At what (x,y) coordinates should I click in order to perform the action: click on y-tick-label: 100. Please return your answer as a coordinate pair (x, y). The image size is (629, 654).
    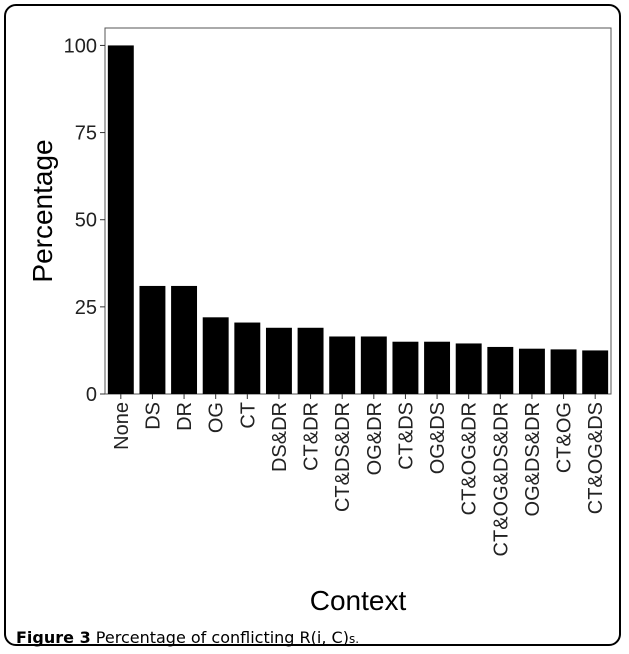
    Looking at the image, I should click on (80, 46).